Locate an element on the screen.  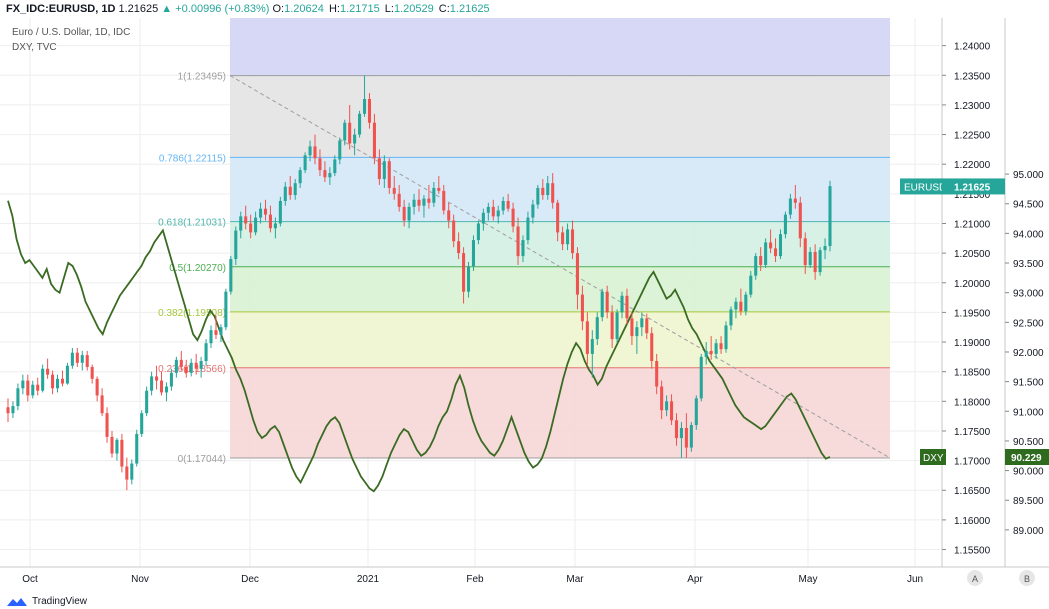
axis-scale-button-a is located at coordinates (975, 578).